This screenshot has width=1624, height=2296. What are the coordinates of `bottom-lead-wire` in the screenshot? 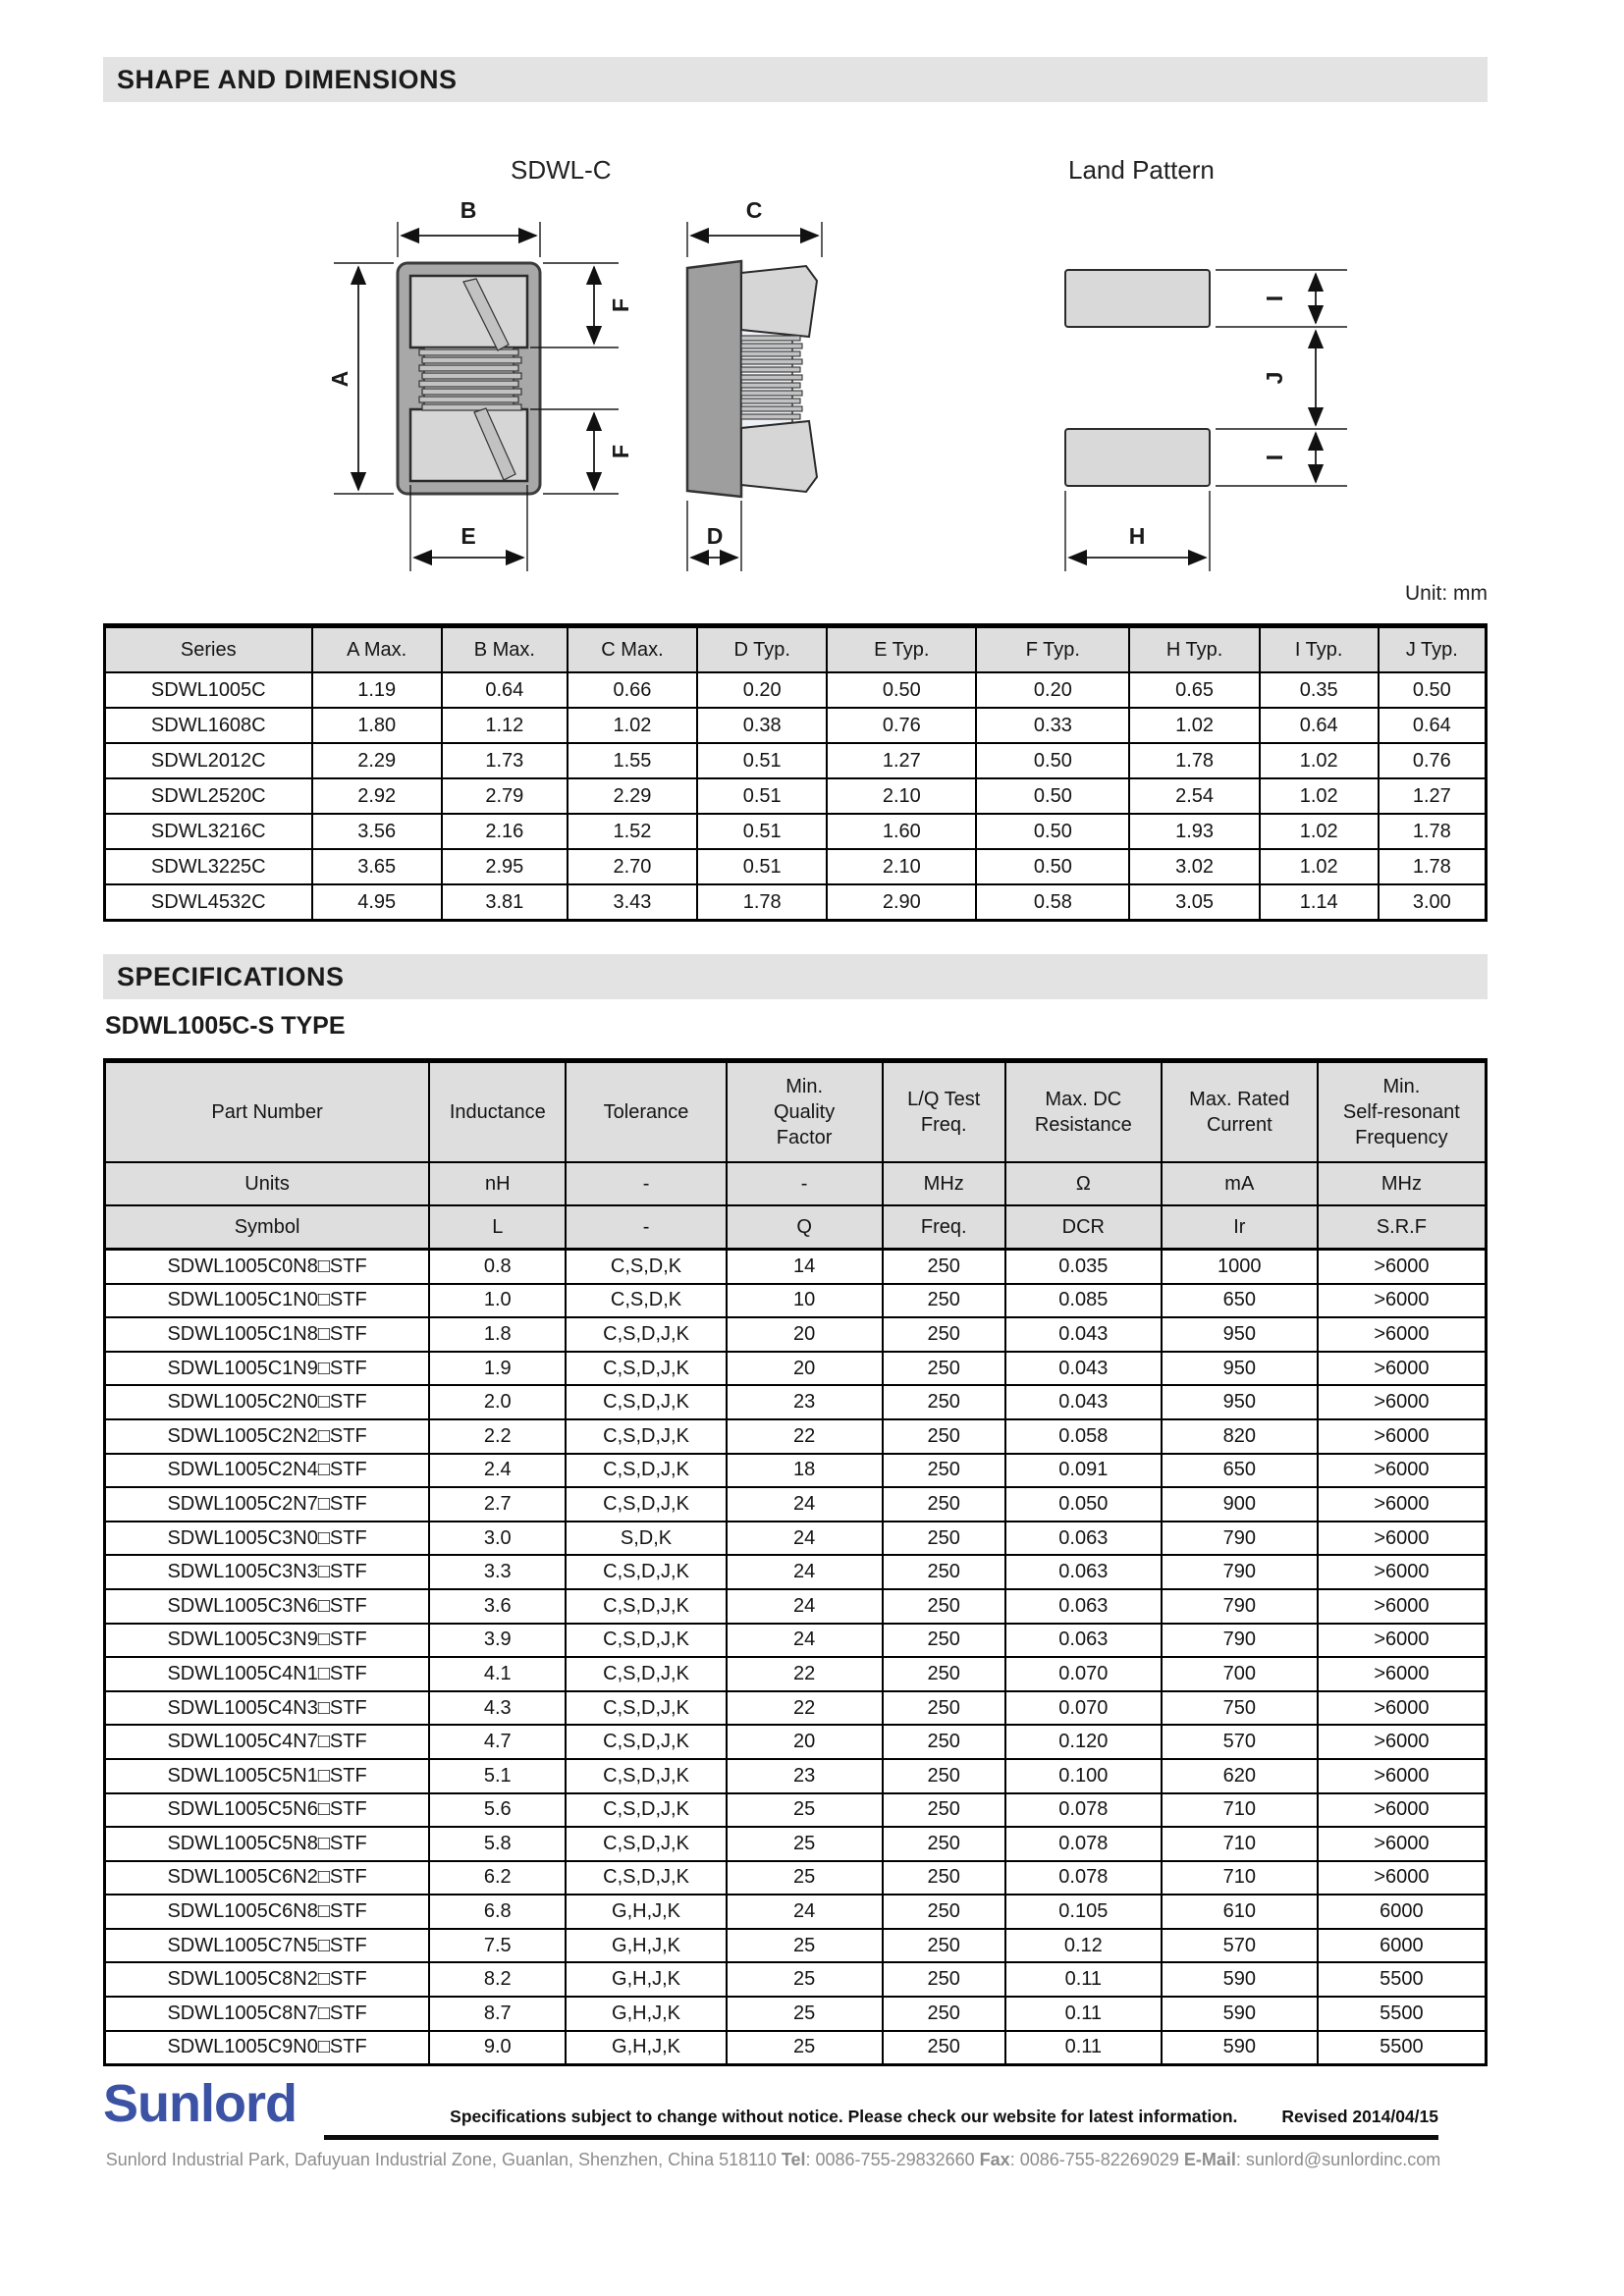 It's located at (494, 444).